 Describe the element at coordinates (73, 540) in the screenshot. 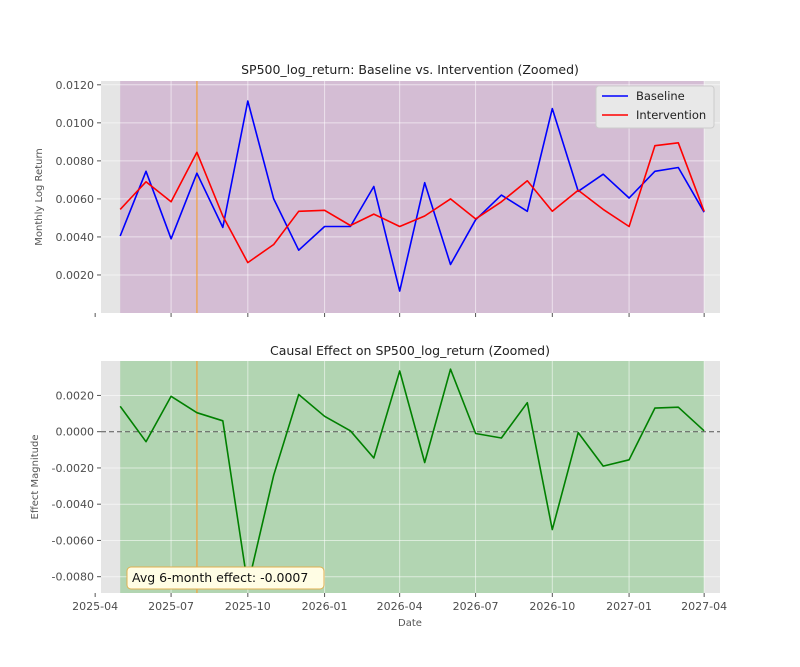

I see `y-tick-label: -0.0060` at that location.